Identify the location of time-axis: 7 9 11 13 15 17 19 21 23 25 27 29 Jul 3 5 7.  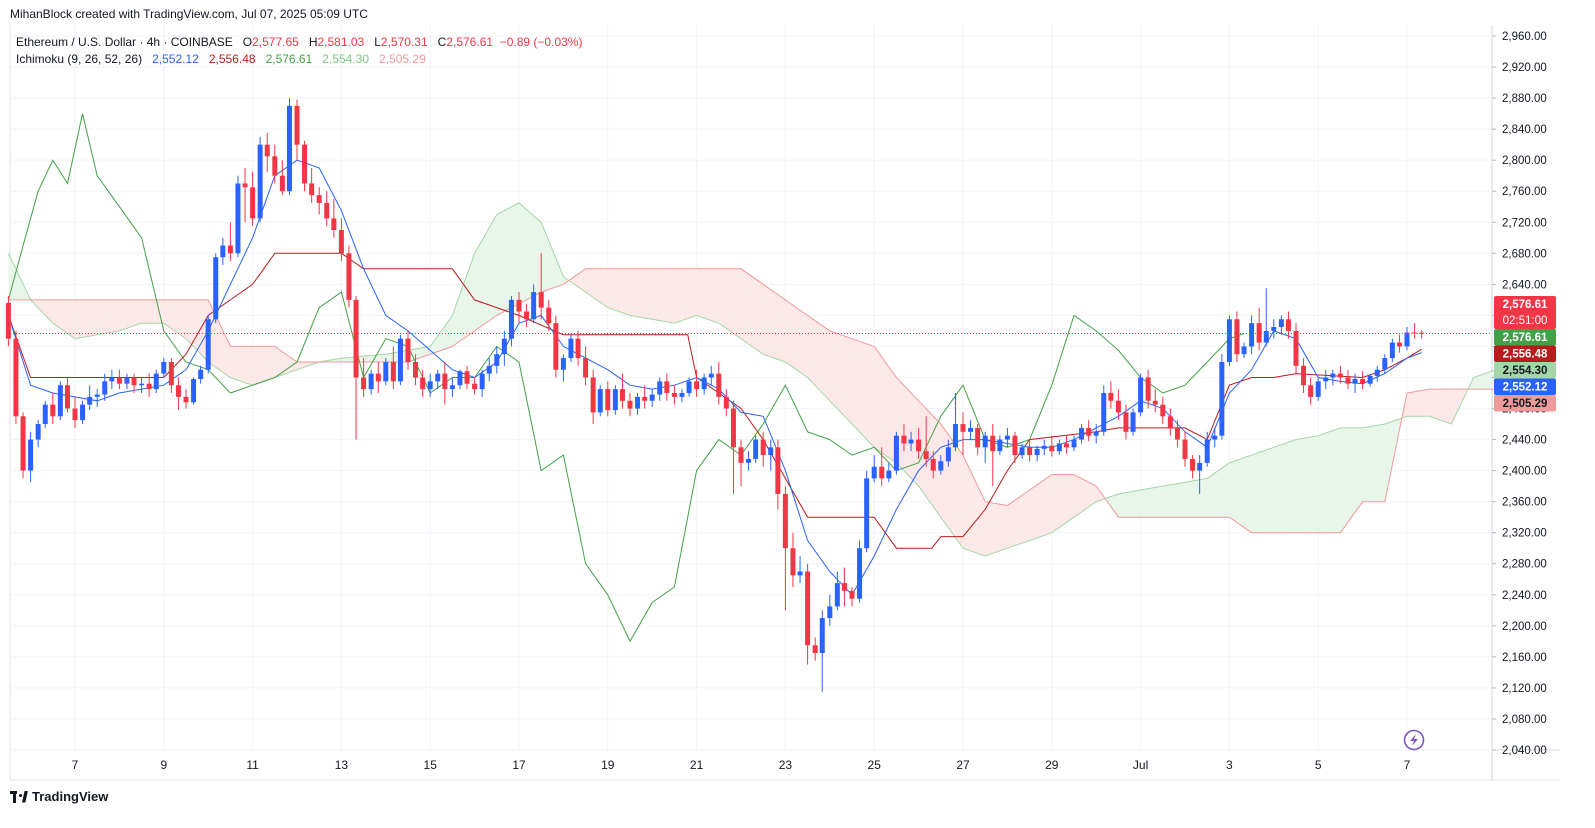
(741, 765).